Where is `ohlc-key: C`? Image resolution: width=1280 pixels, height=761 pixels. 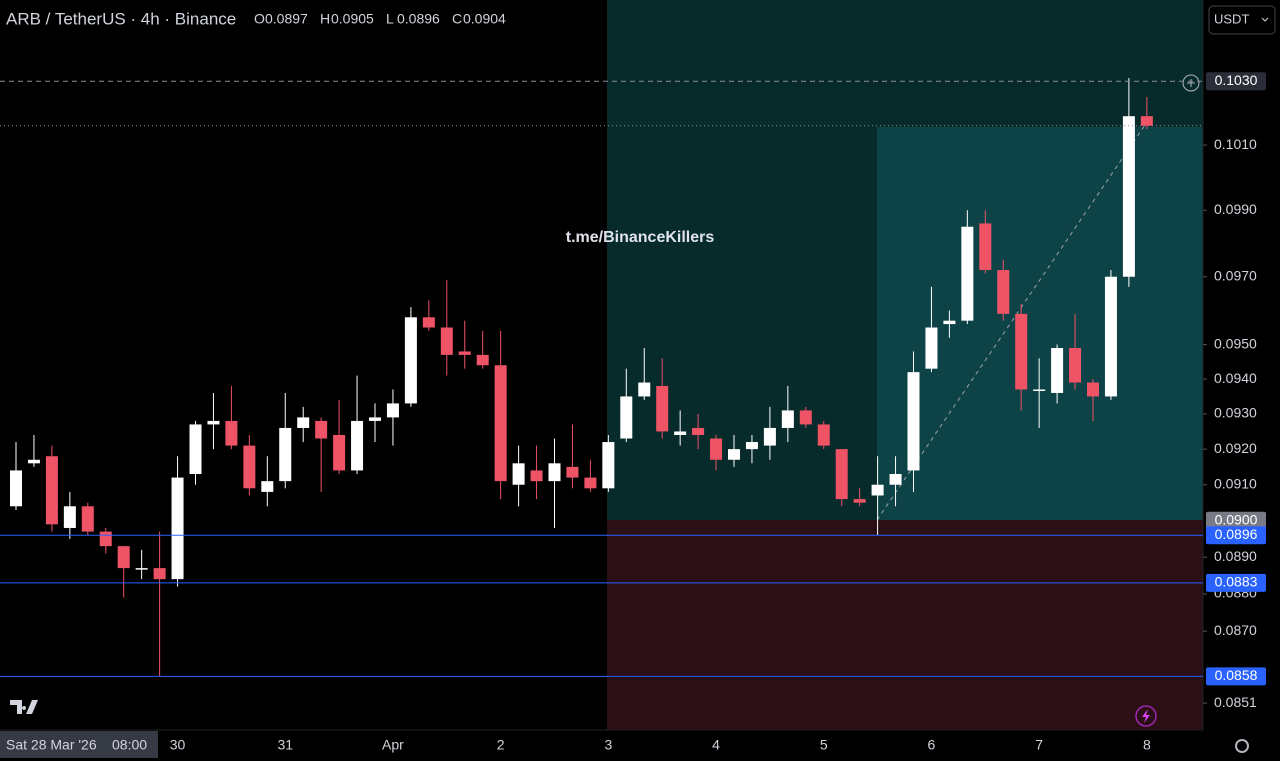 ohlc-key: C is located at coordinates (457, 19).